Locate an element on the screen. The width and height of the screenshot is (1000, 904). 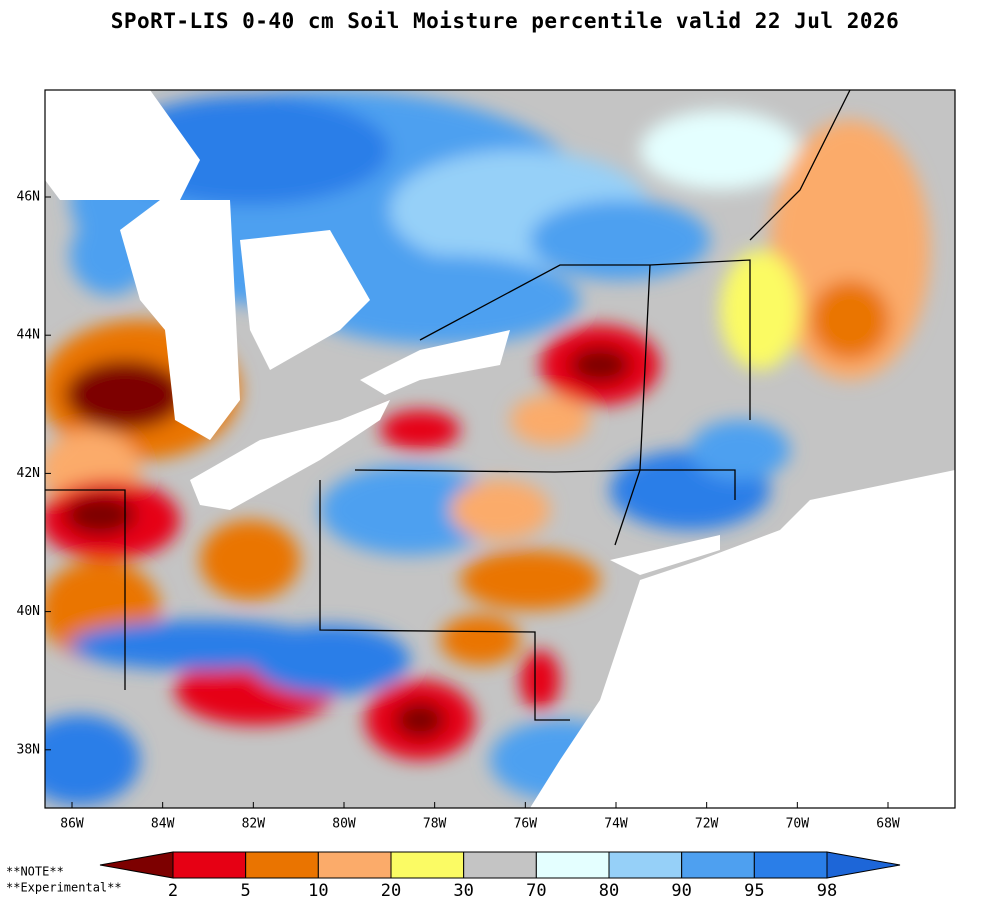
lat-tick-label: 44N is located at coordinates (28, 335).